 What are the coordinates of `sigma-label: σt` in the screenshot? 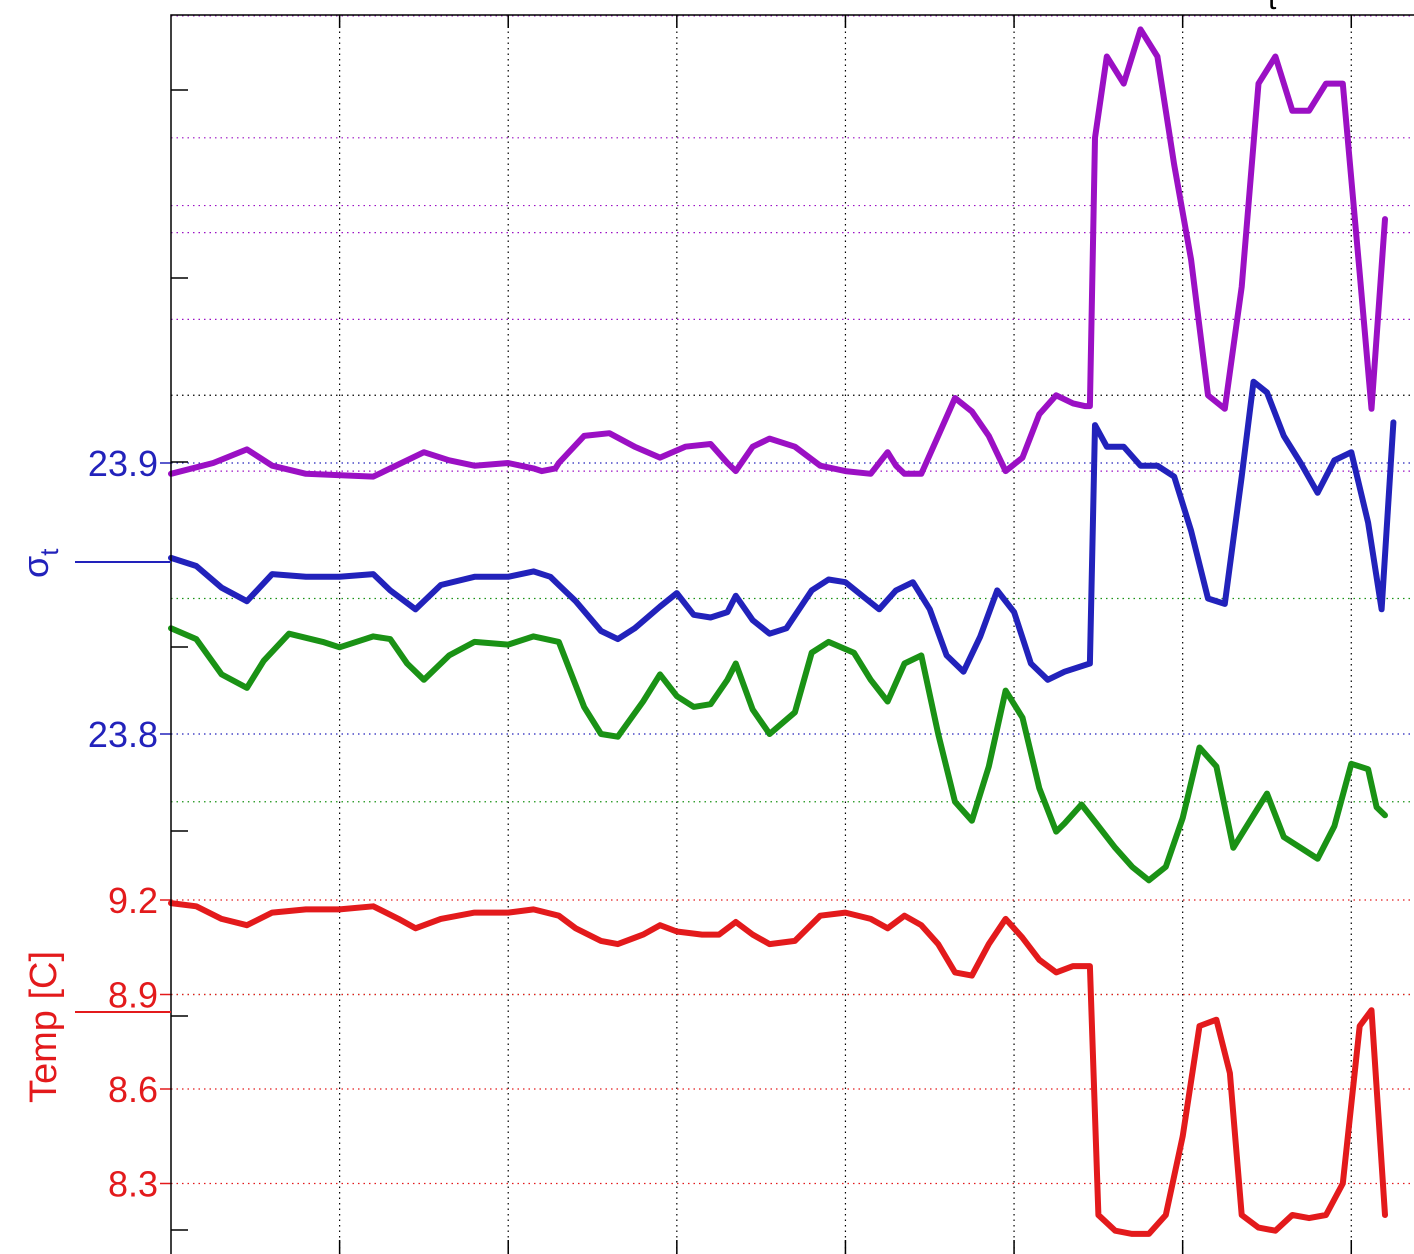 It's located at (39, 563).